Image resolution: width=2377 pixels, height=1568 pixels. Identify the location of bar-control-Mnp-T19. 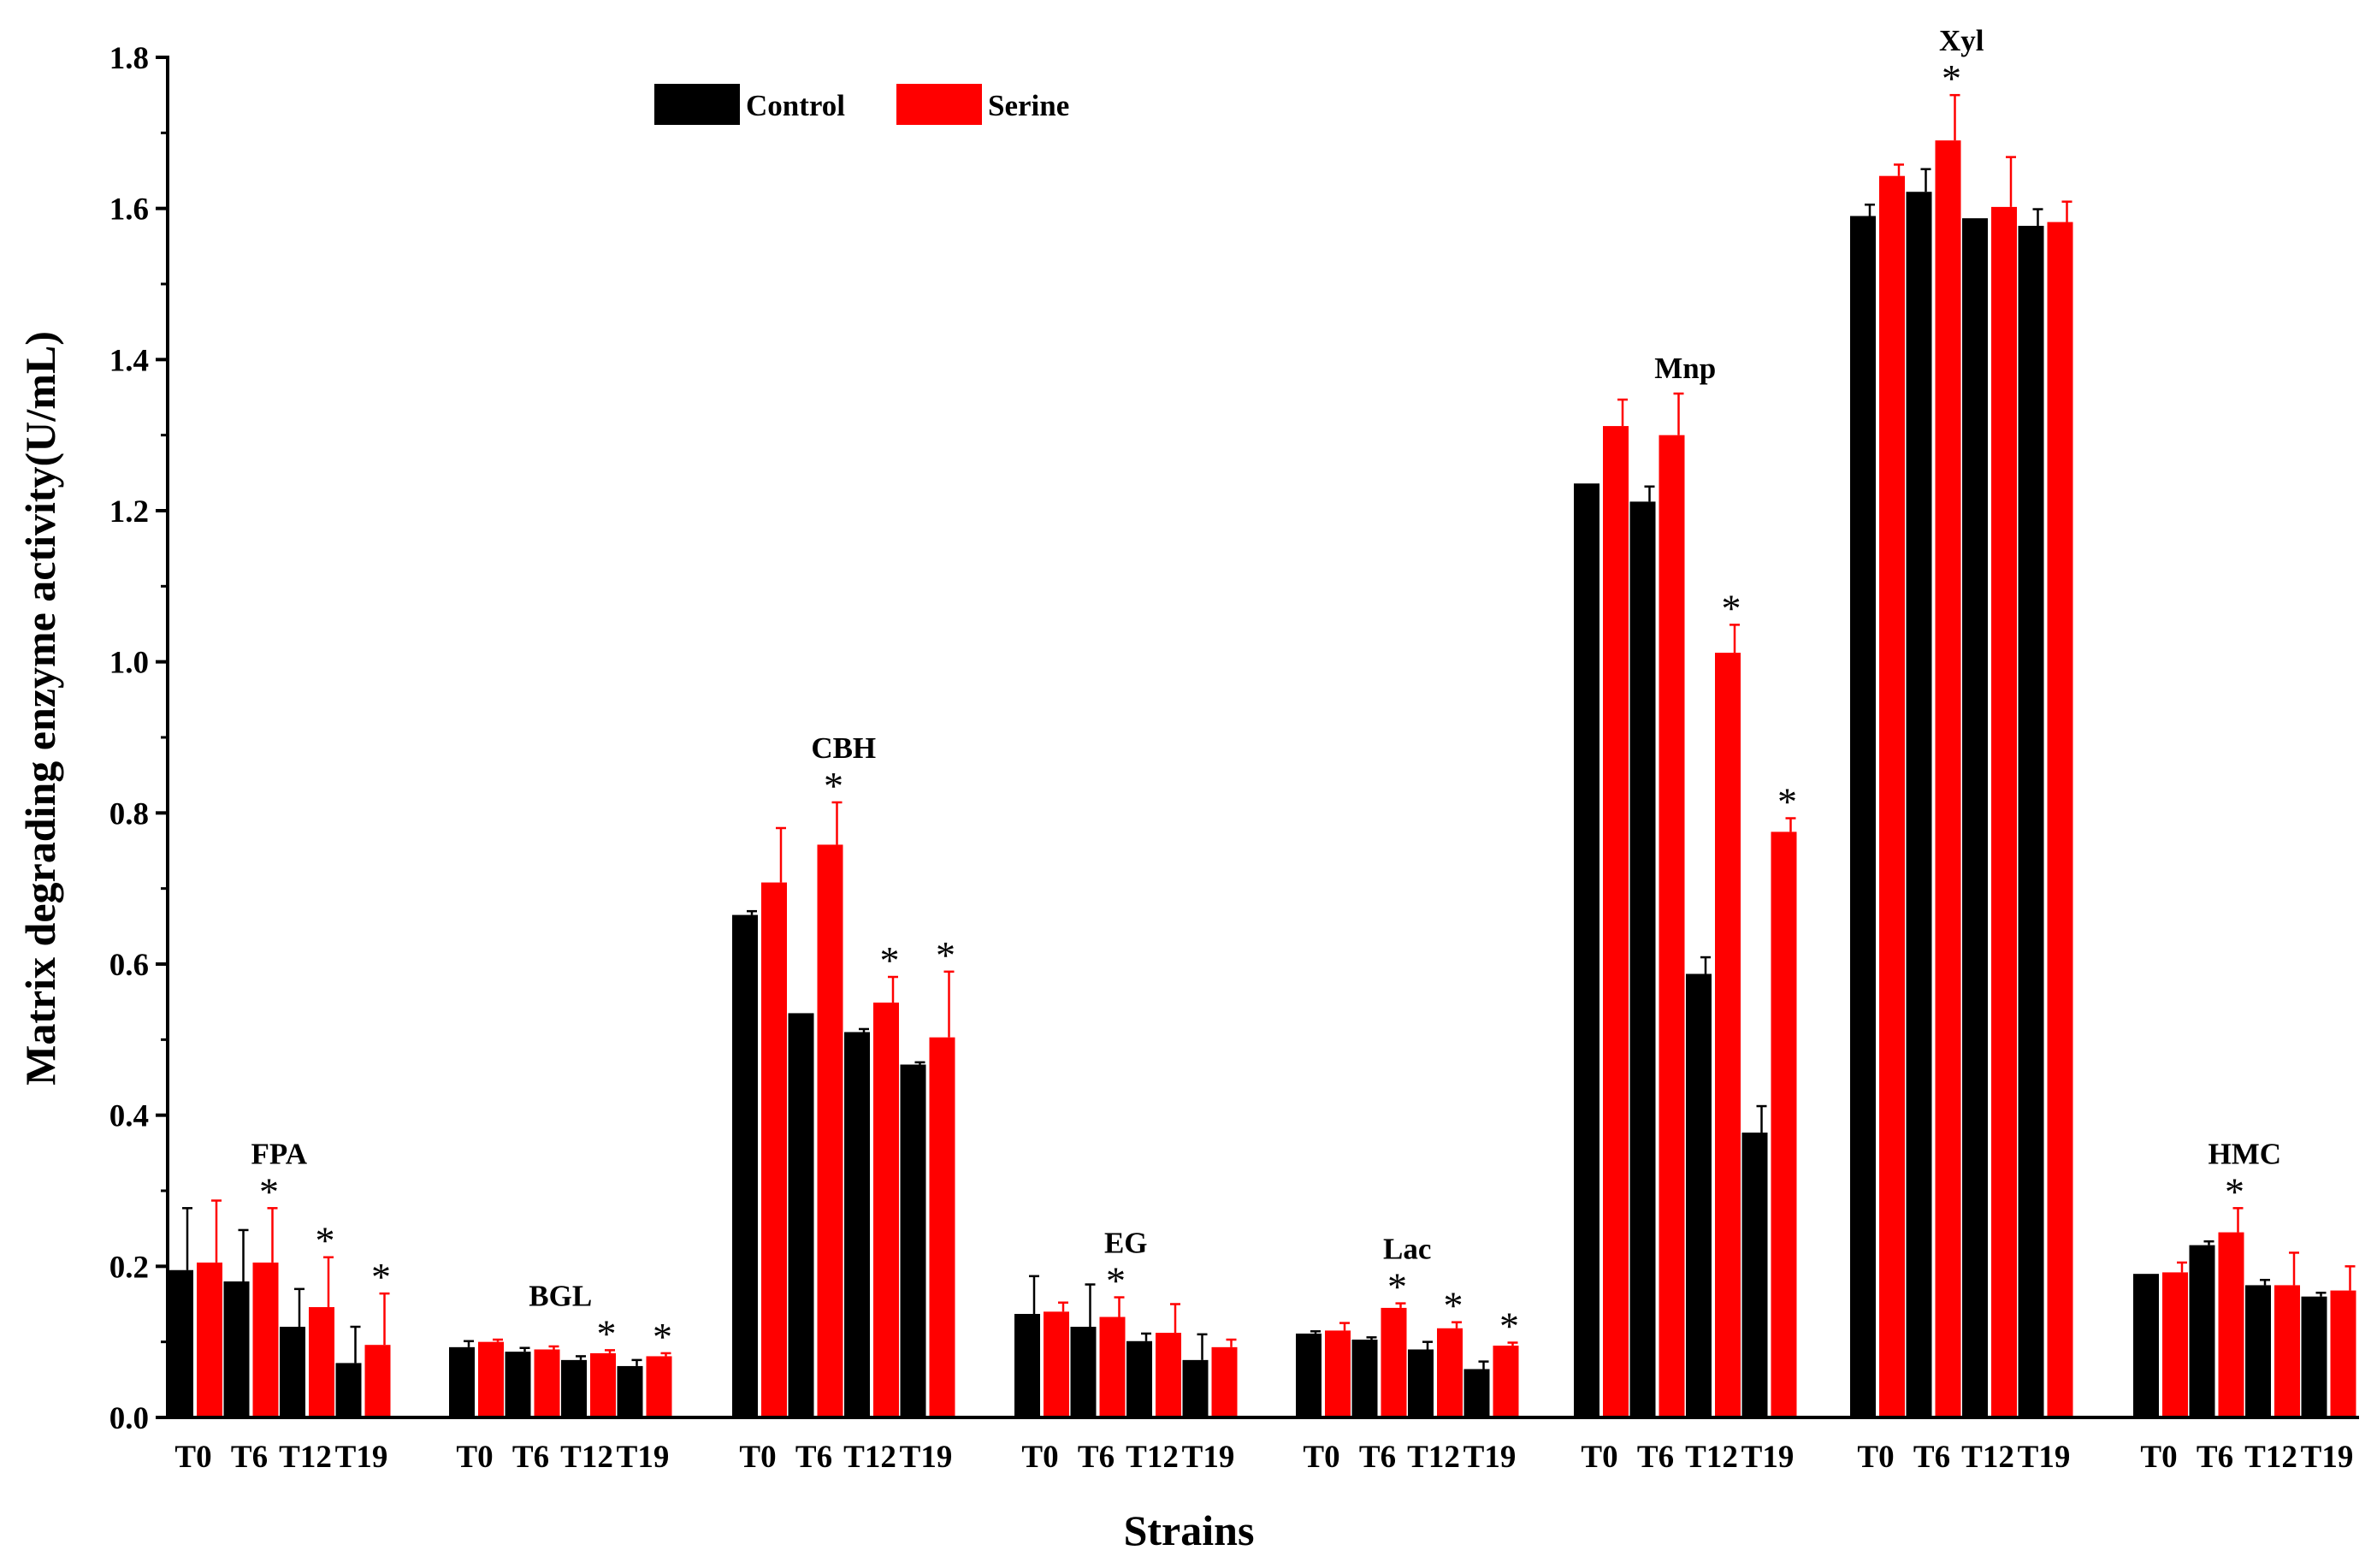
(1754, 1274).